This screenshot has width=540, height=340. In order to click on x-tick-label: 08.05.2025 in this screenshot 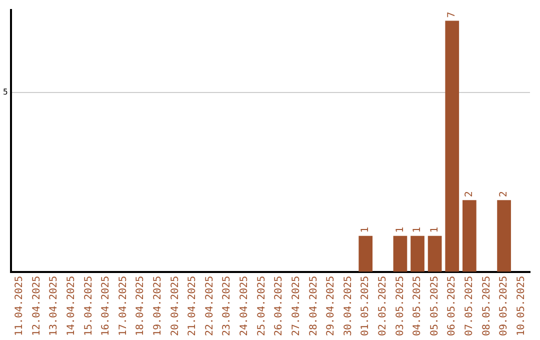, I will do `click(486, 306)`.